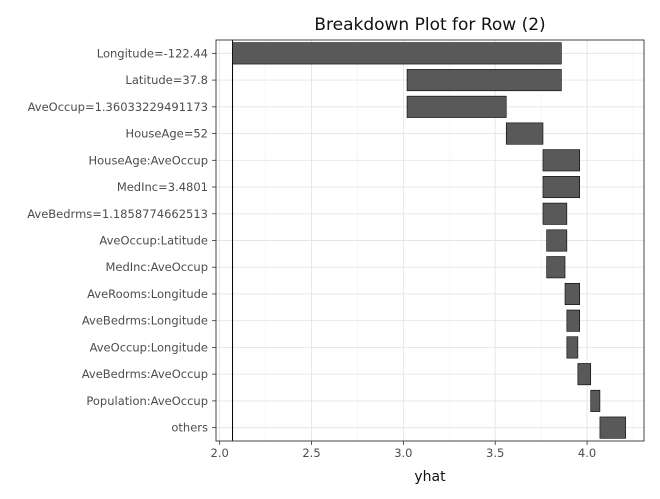 Image resolution: width=660 pixels, height=499 pixels. What do you see at coordinates (118, 107) in the screenshot?
I see `y-tick-label: AveOccup=1.36033229491173` at bounding box center [118, 107].